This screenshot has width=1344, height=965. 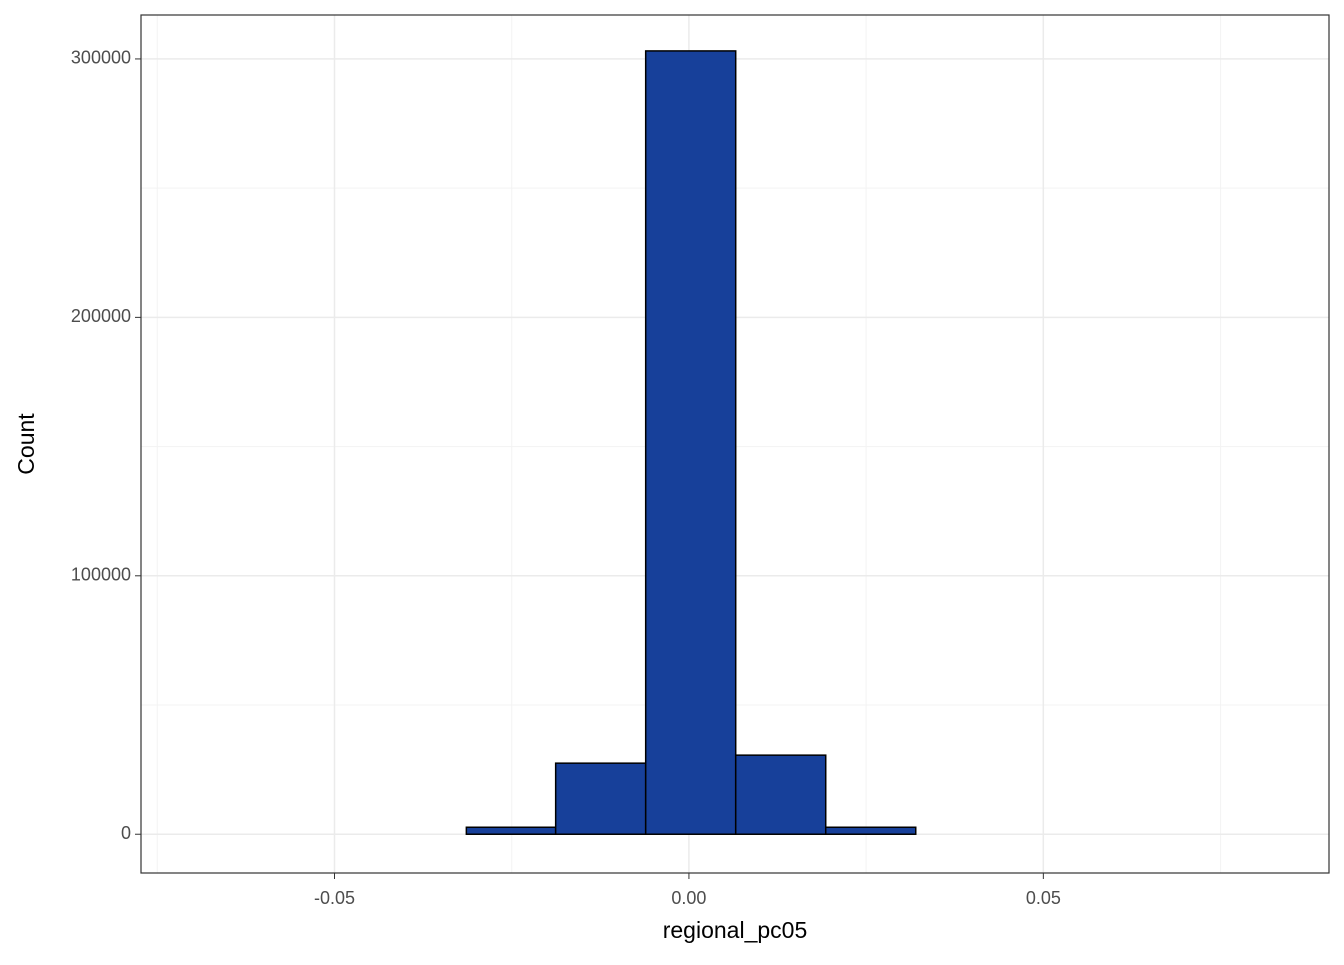 What do you see at coordinates (101, 575) in the screenshot?
I see `y-tick-label: 100000` at bounding box center [101, 575].